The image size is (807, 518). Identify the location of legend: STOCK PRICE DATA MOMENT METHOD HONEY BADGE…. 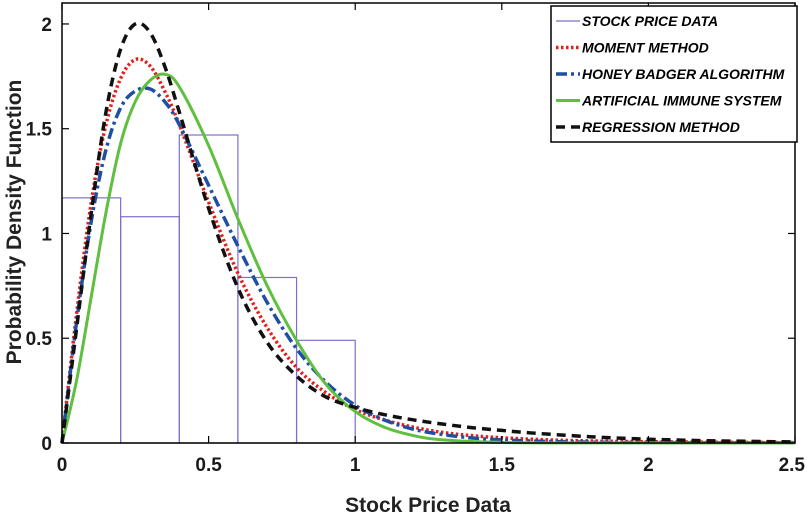
(674, 74).